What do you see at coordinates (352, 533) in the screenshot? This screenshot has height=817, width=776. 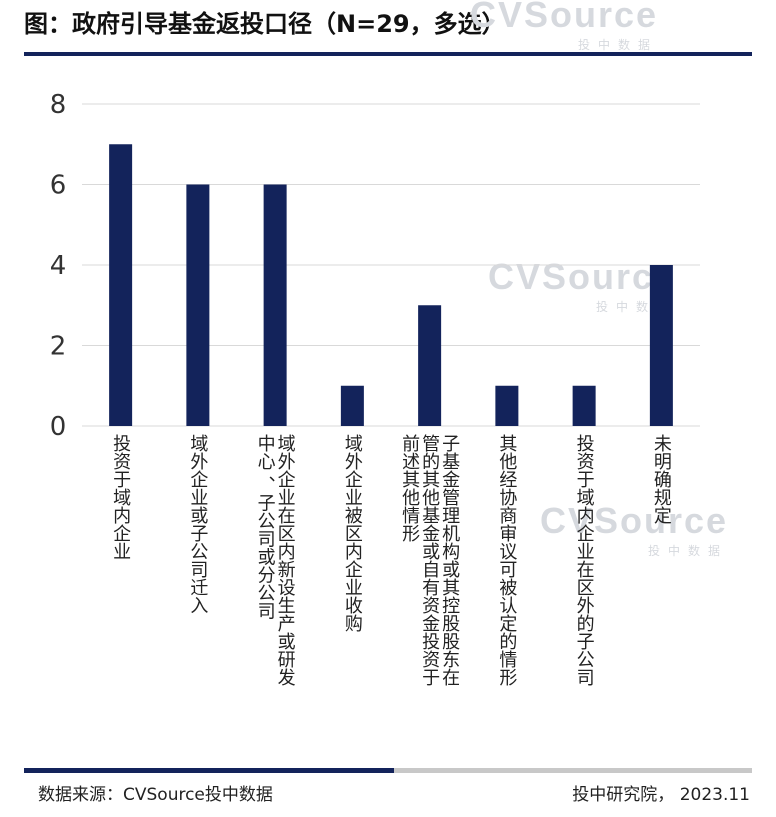 I see `x-tick-label: 域外企业被区内企业收购` at bounding box center [352, 533].